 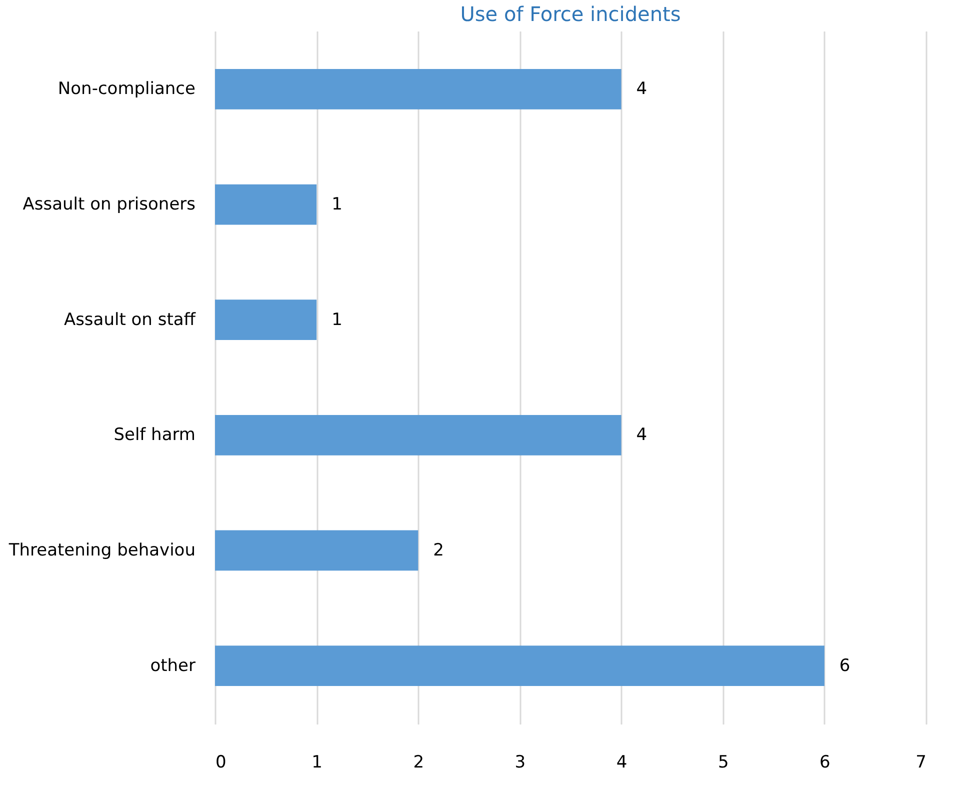 What do you see at coordinates (570, 14) in the screenshot?
I see `chart-title: Use of Force incidents` at bounding box center [570, 14].